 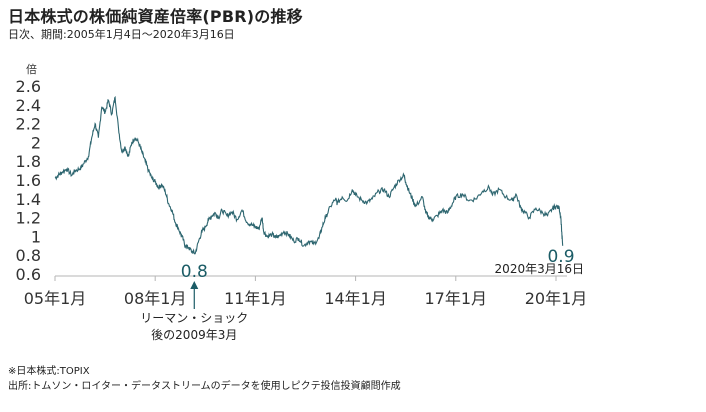 What do you see at coordinates (539, 269) in the screenshot?
I see `latest-date-label: 2020年3月16日` at bounding box center [539, 269].